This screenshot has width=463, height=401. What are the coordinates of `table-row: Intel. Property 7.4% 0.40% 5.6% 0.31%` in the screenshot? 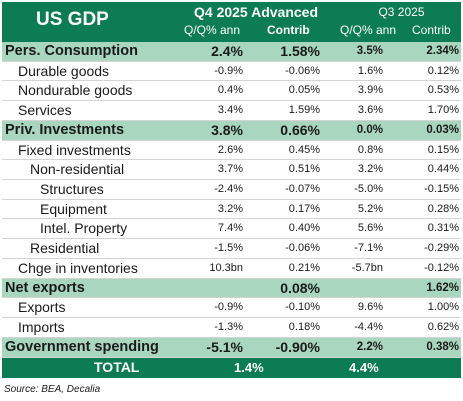 It's located at (231, 229).